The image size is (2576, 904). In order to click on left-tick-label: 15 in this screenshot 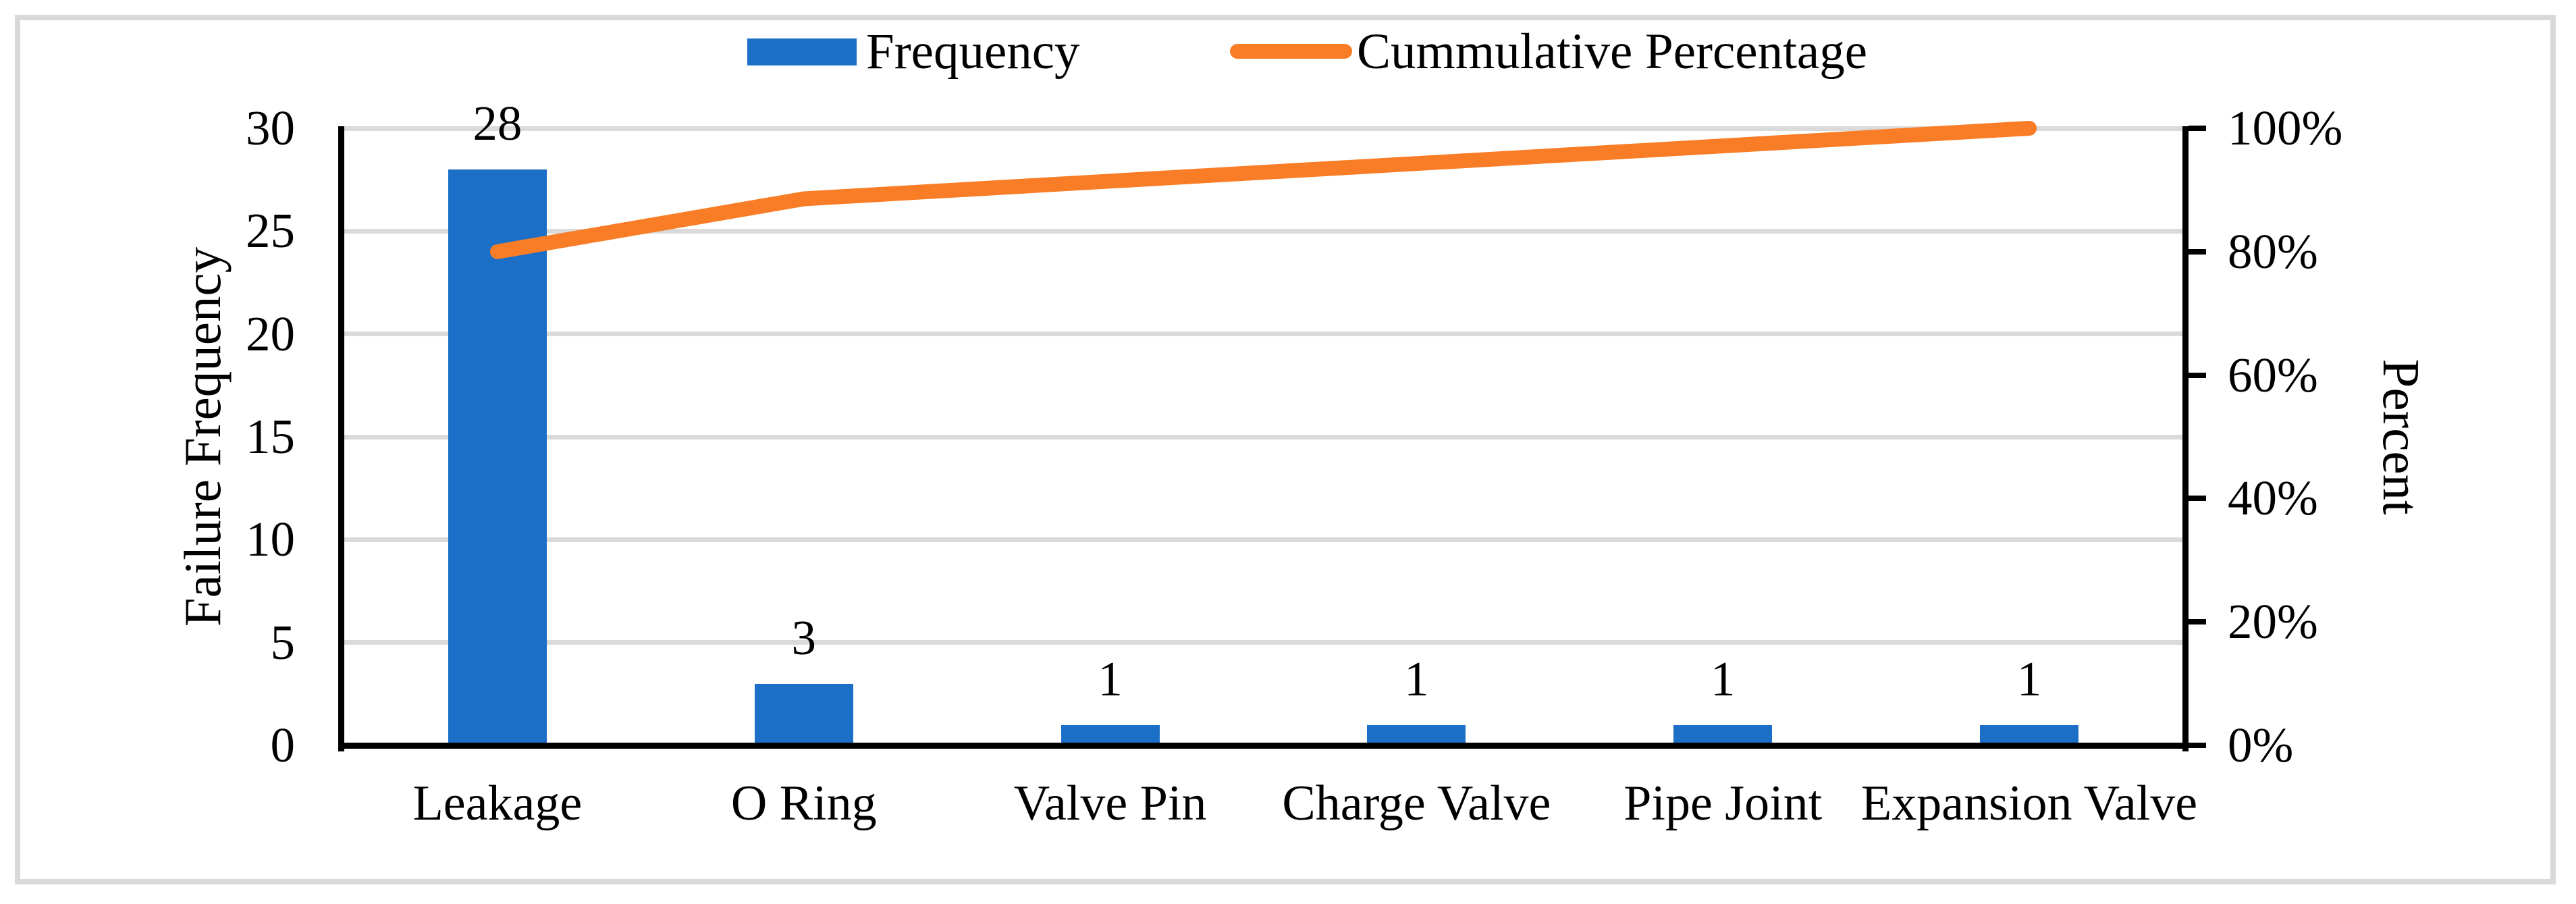, I will do `click(270, 436)`.